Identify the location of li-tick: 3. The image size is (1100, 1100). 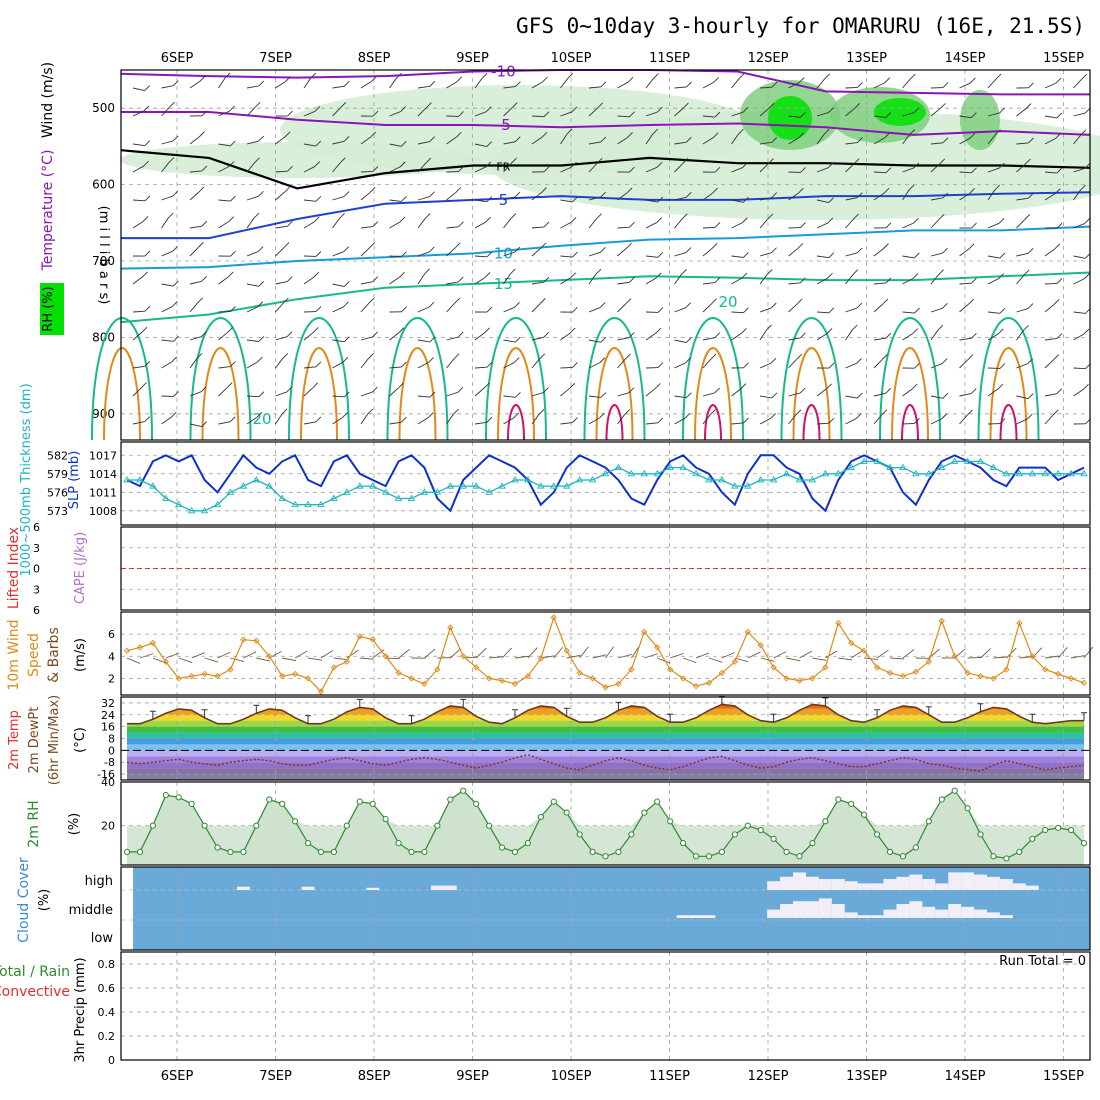
(36, 589).